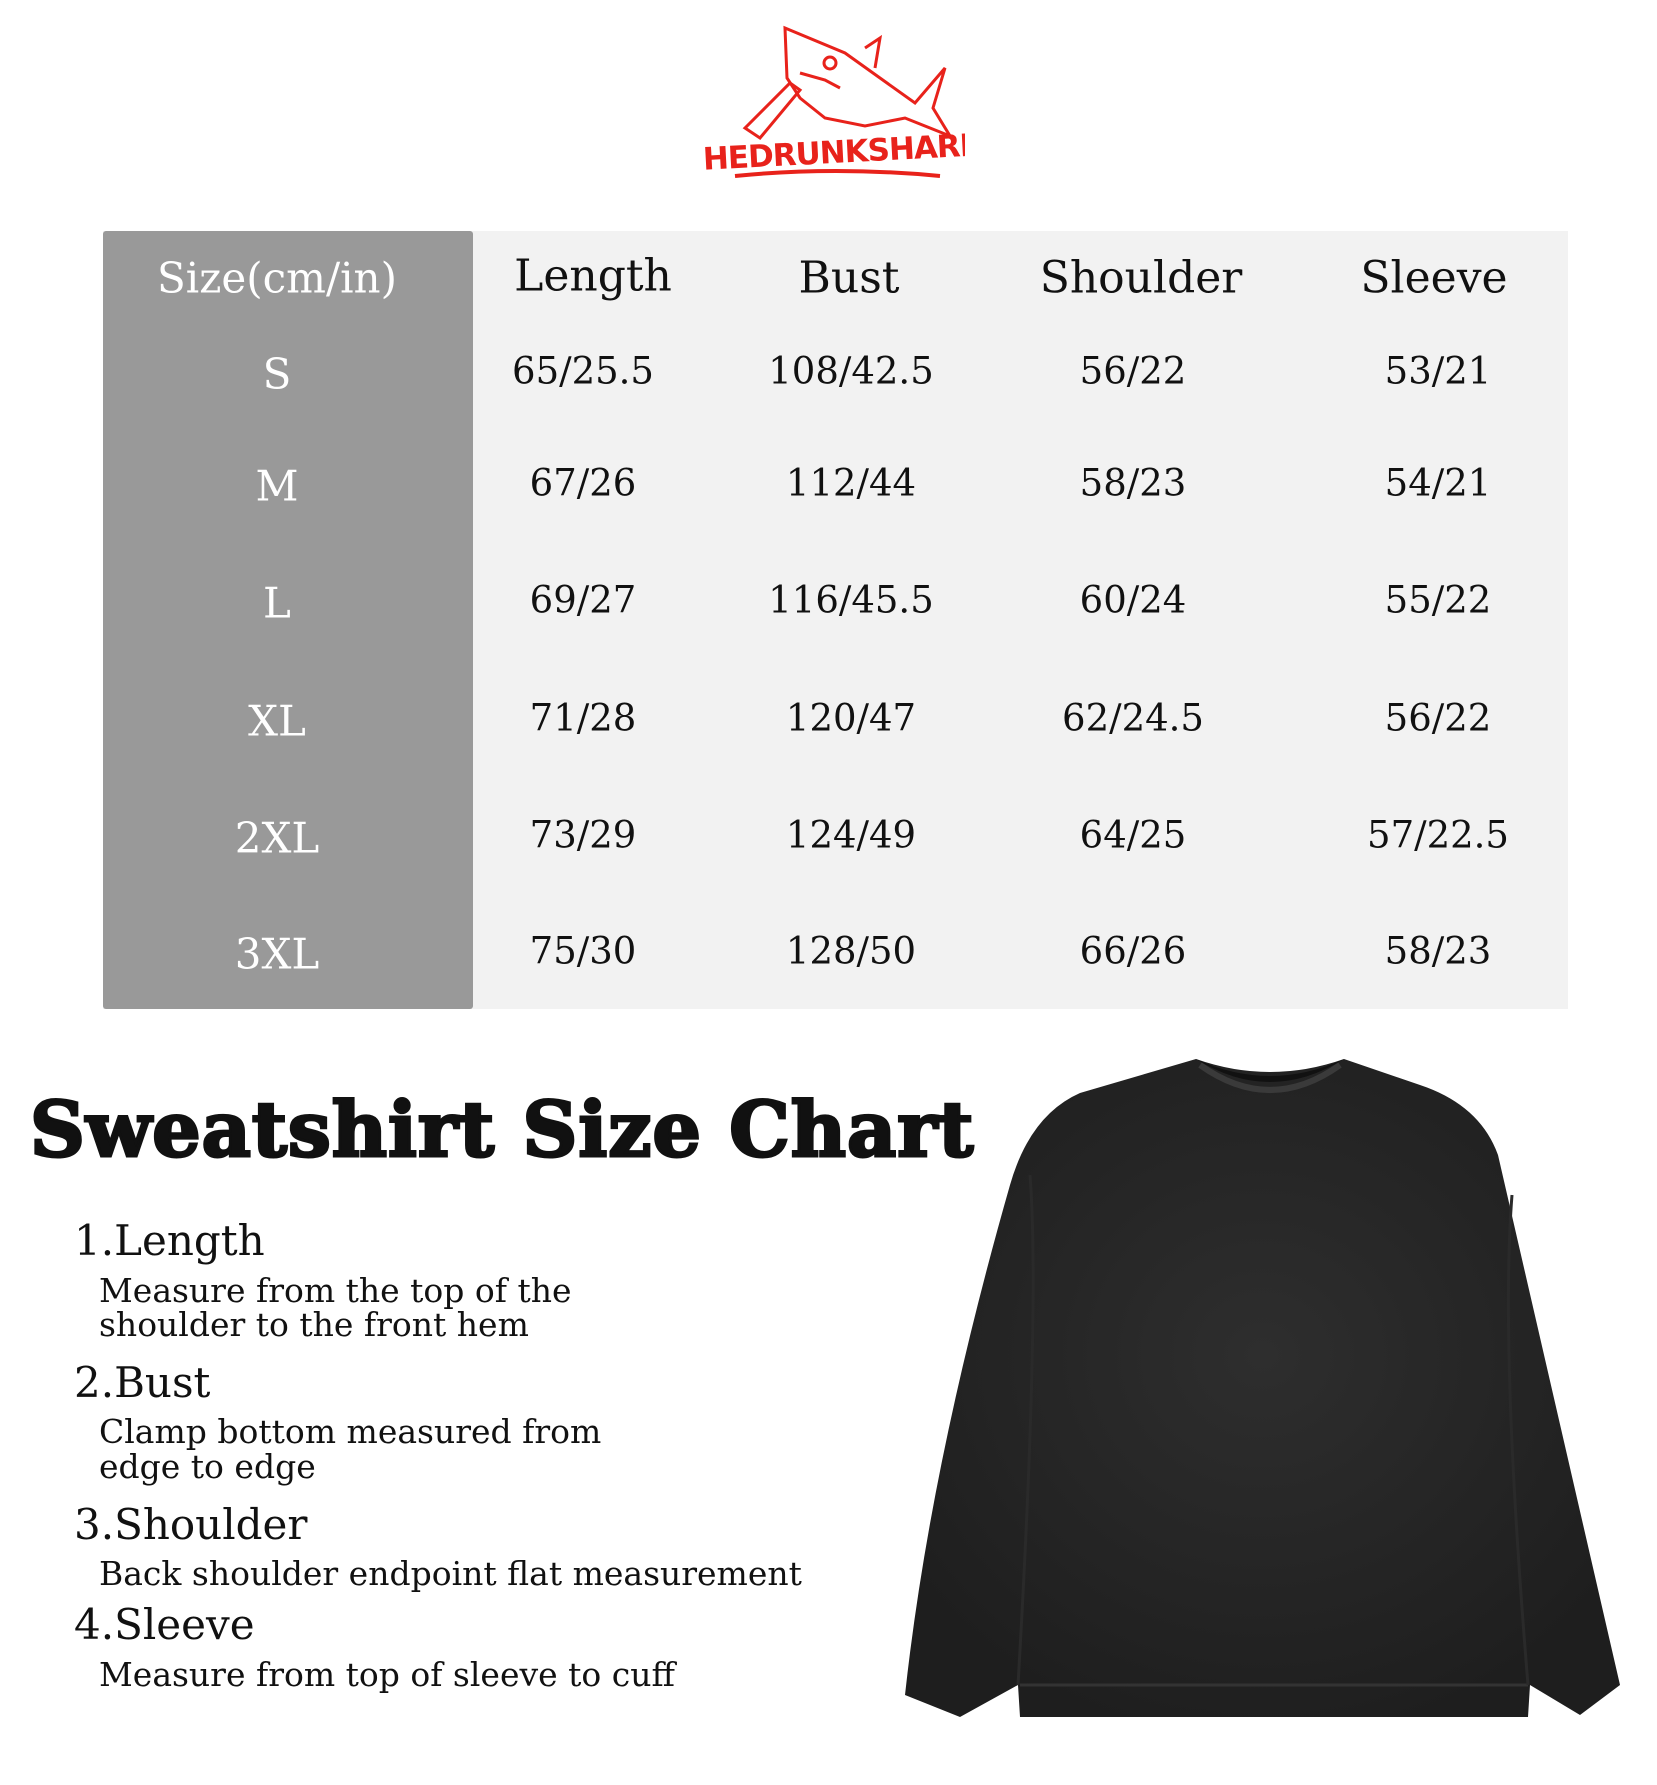  Describe the element at coordinates (1434, 278) in the screenshot. I see `header-sleeve: Sleeve` at that location.